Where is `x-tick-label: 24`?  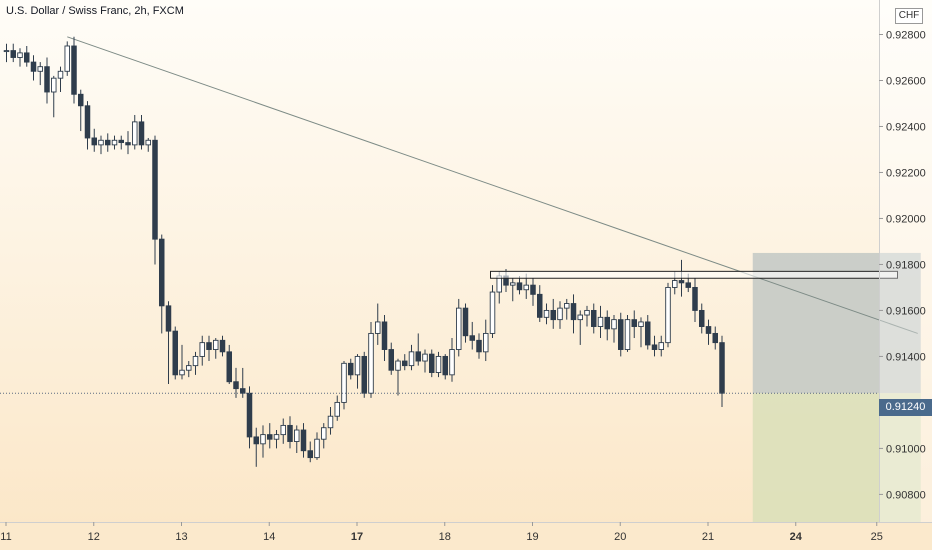 x-tick-label: 24 is located at coordinates (796, 537).